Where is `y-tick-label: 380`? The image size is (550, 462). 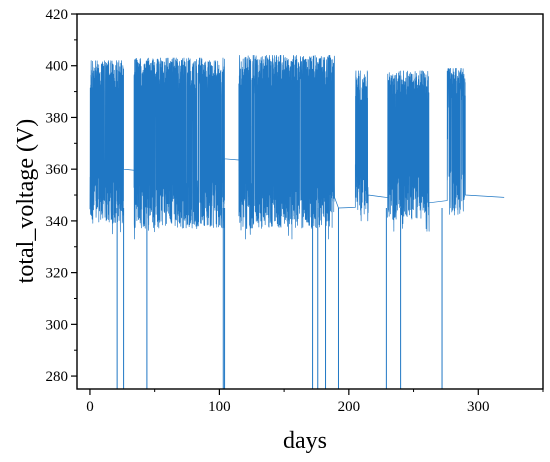 y-tick-label: 380 is located at coordinates (57, 118).